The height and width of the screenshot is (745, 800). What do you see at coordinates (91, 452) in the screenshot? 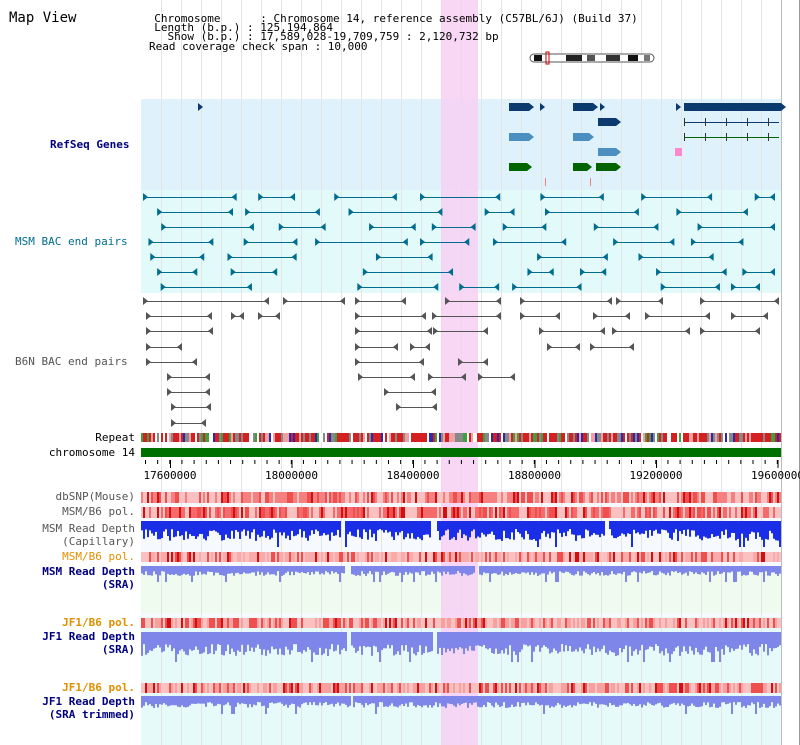
I see `track-label-chromosome: chromosome 14` at bounding box center [91, 452].